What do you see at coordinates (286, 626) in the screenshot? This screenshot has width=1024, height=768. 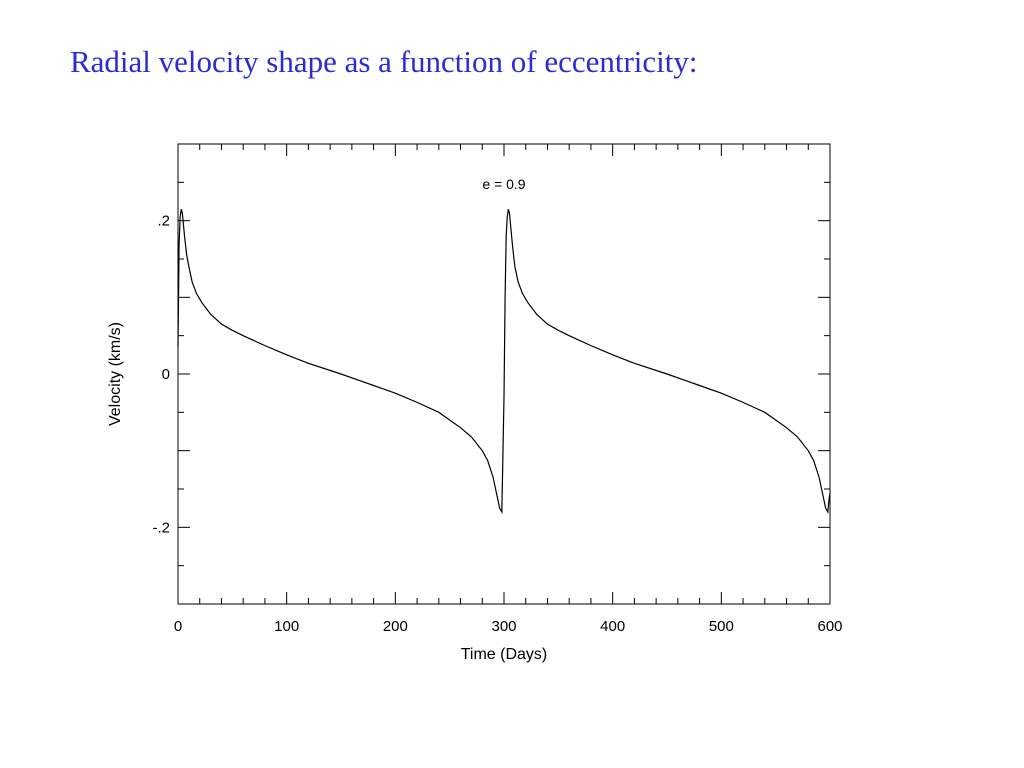 I see `x-tick-label: 100` at bounding box center [286, 626].